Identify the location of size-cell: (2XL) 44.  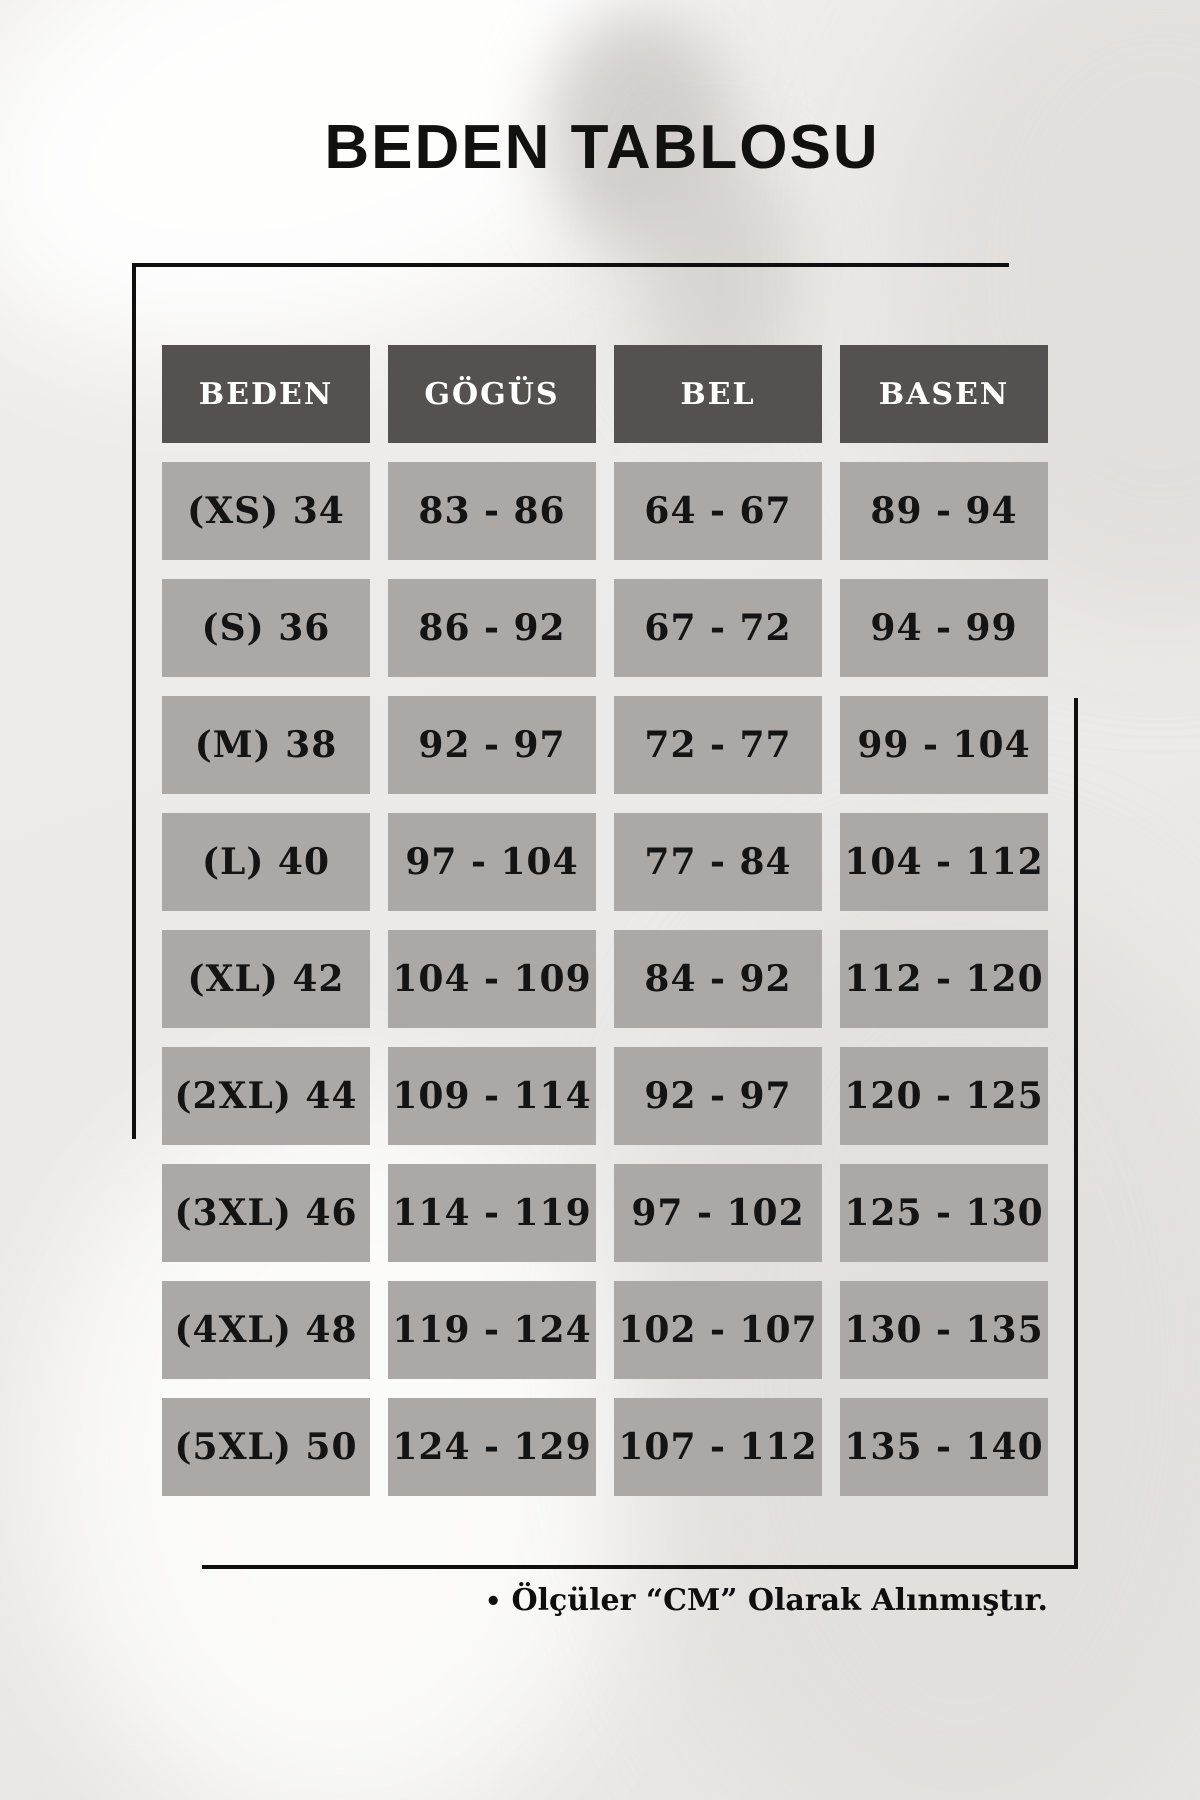
(266, 1096).